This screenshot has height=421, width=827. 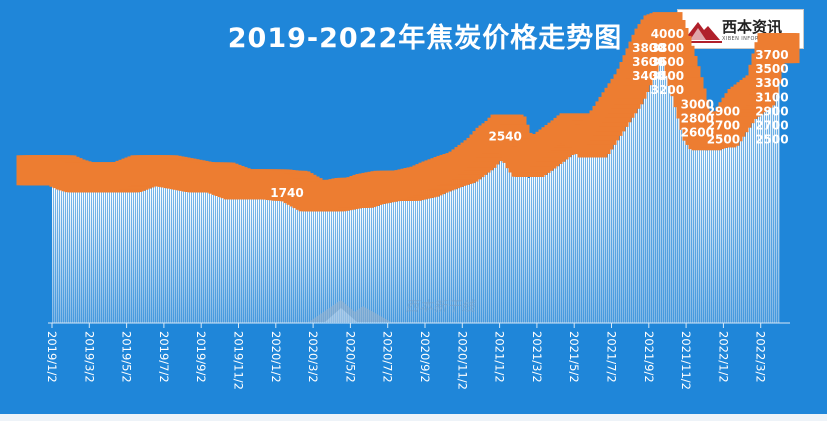 What do you see at coordinates (697, 104) in the screenshot?
I see `data-label: 3000` at bounding box center [697, 104].